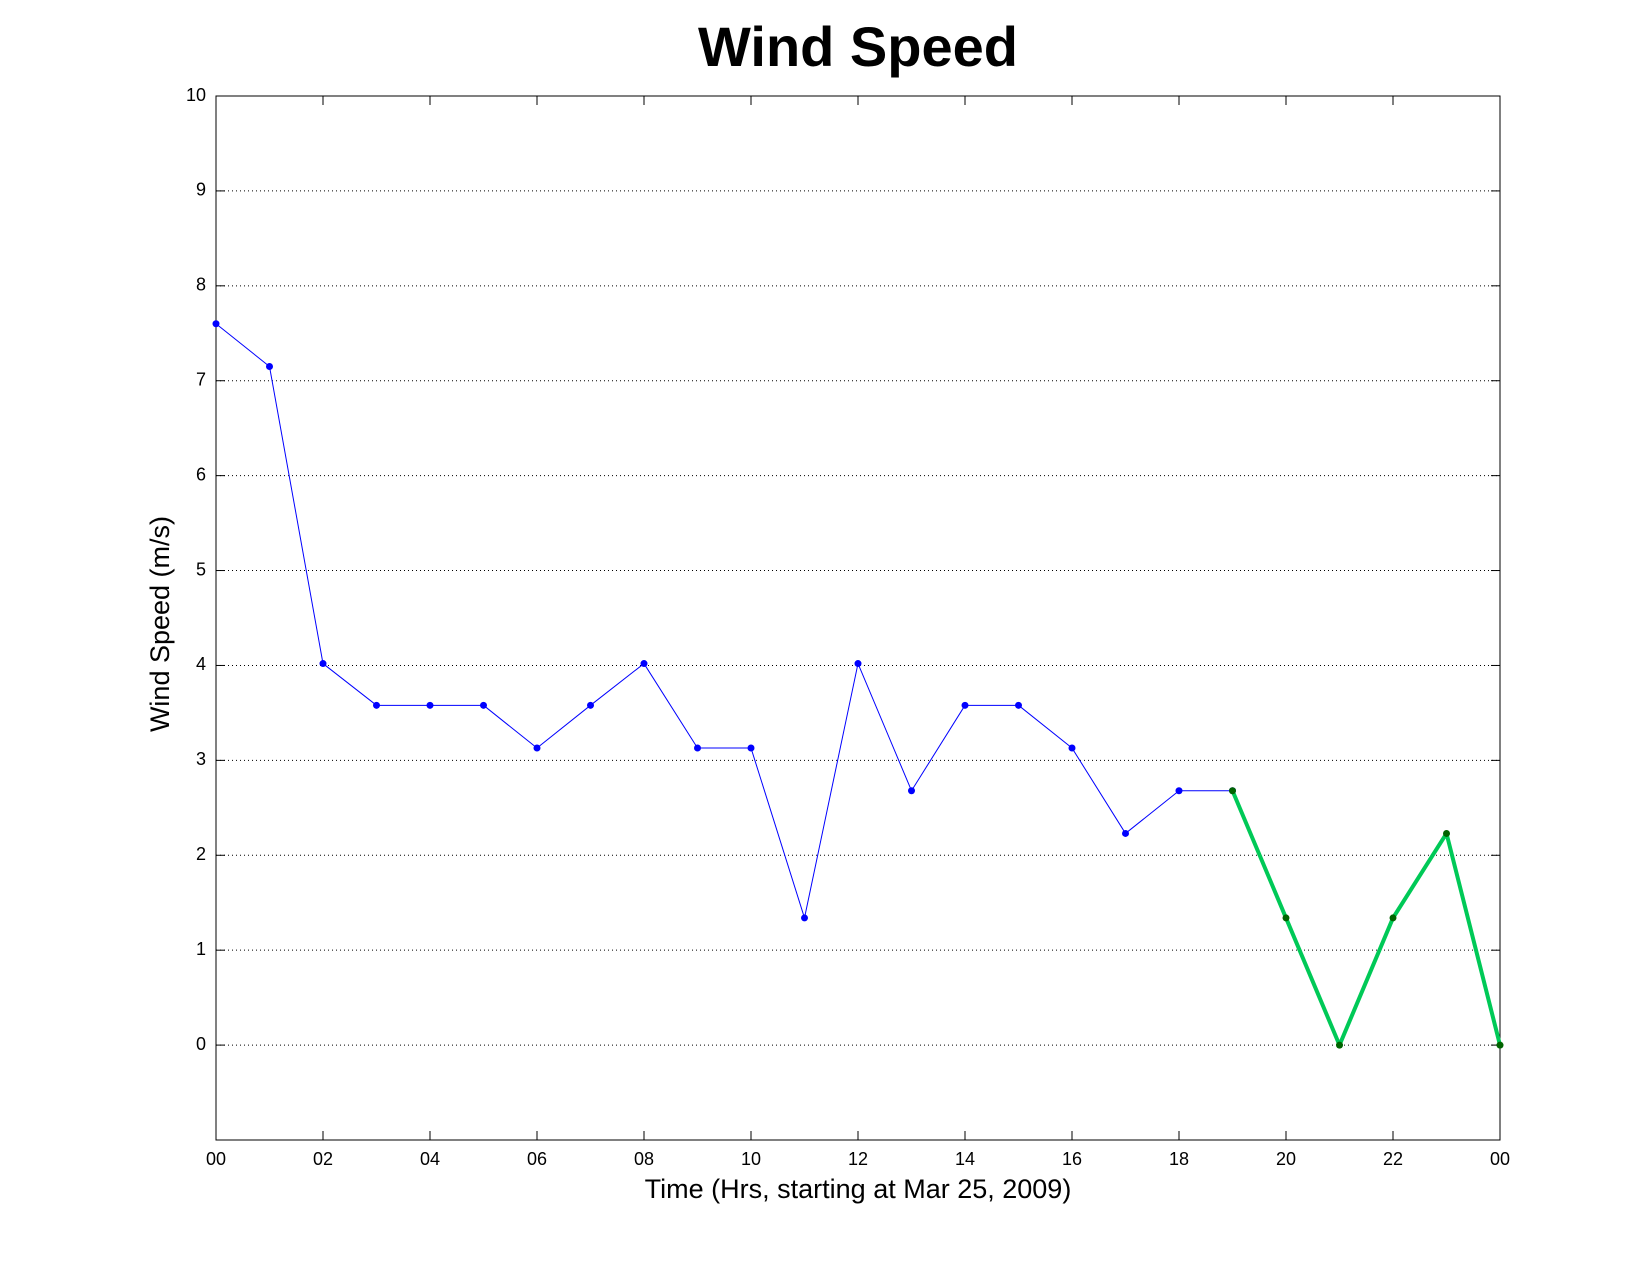 This screenshot has width=1650, height=1275. I want to click on y-axis-label: Wind Speed (m/s), so click(160, 624).